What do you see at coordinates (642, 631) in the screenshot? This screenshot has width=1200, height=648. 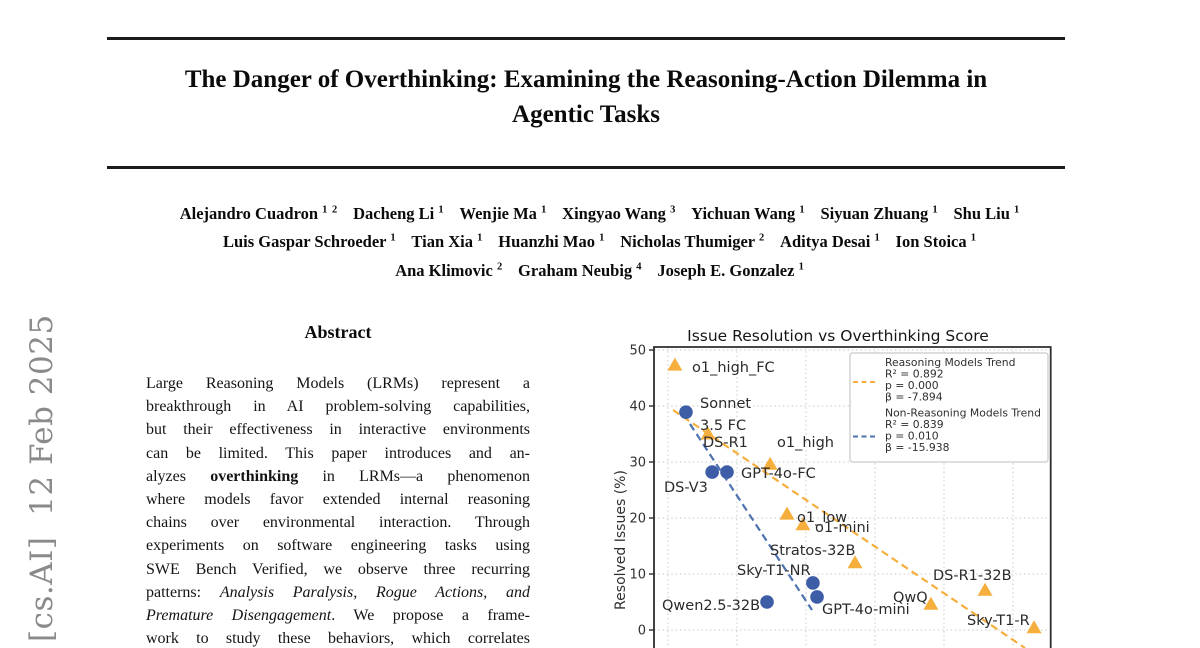 I see `y-tick-label: 0` at bounding box center [642, 631].